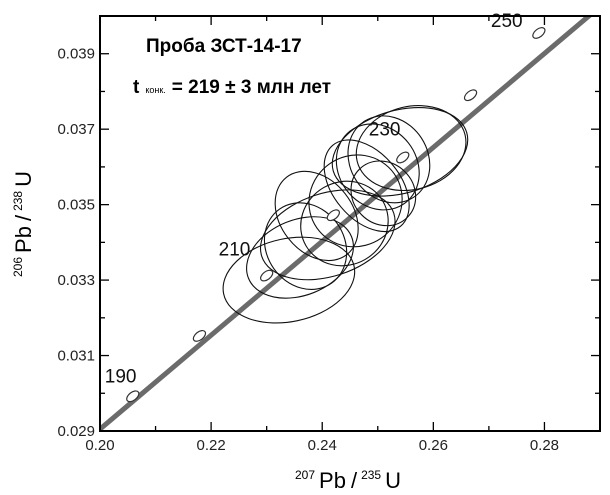  Describe the element at coordinates (76, 129) in the screenshot. I see `y-tick-label: 0.037` at that location.